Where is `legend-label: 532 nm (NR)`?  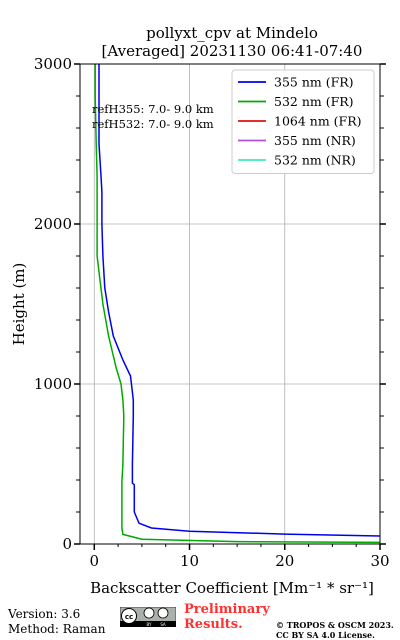 legend-label: 532 nm (NR) is located at coordinates (315, 160).